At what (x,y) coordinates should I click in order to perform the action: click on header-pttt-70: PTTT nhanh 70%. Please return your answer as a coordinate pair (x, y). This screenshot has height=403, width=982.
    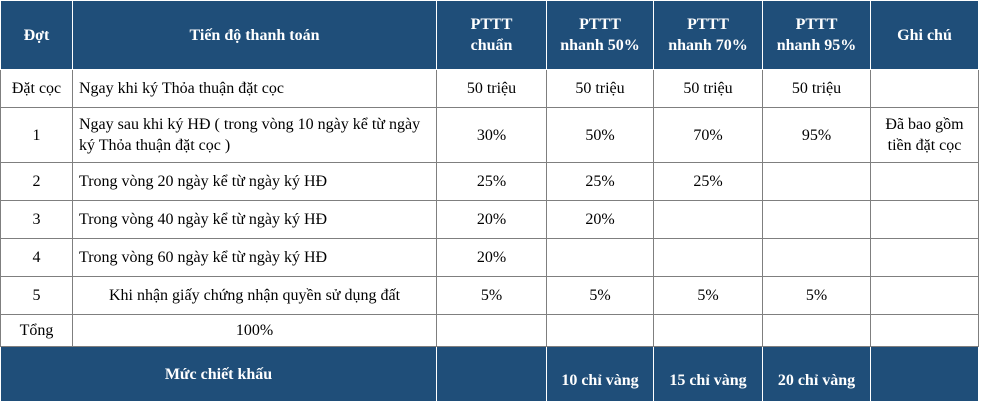
    Looking at the image, I should click on (708, 35).